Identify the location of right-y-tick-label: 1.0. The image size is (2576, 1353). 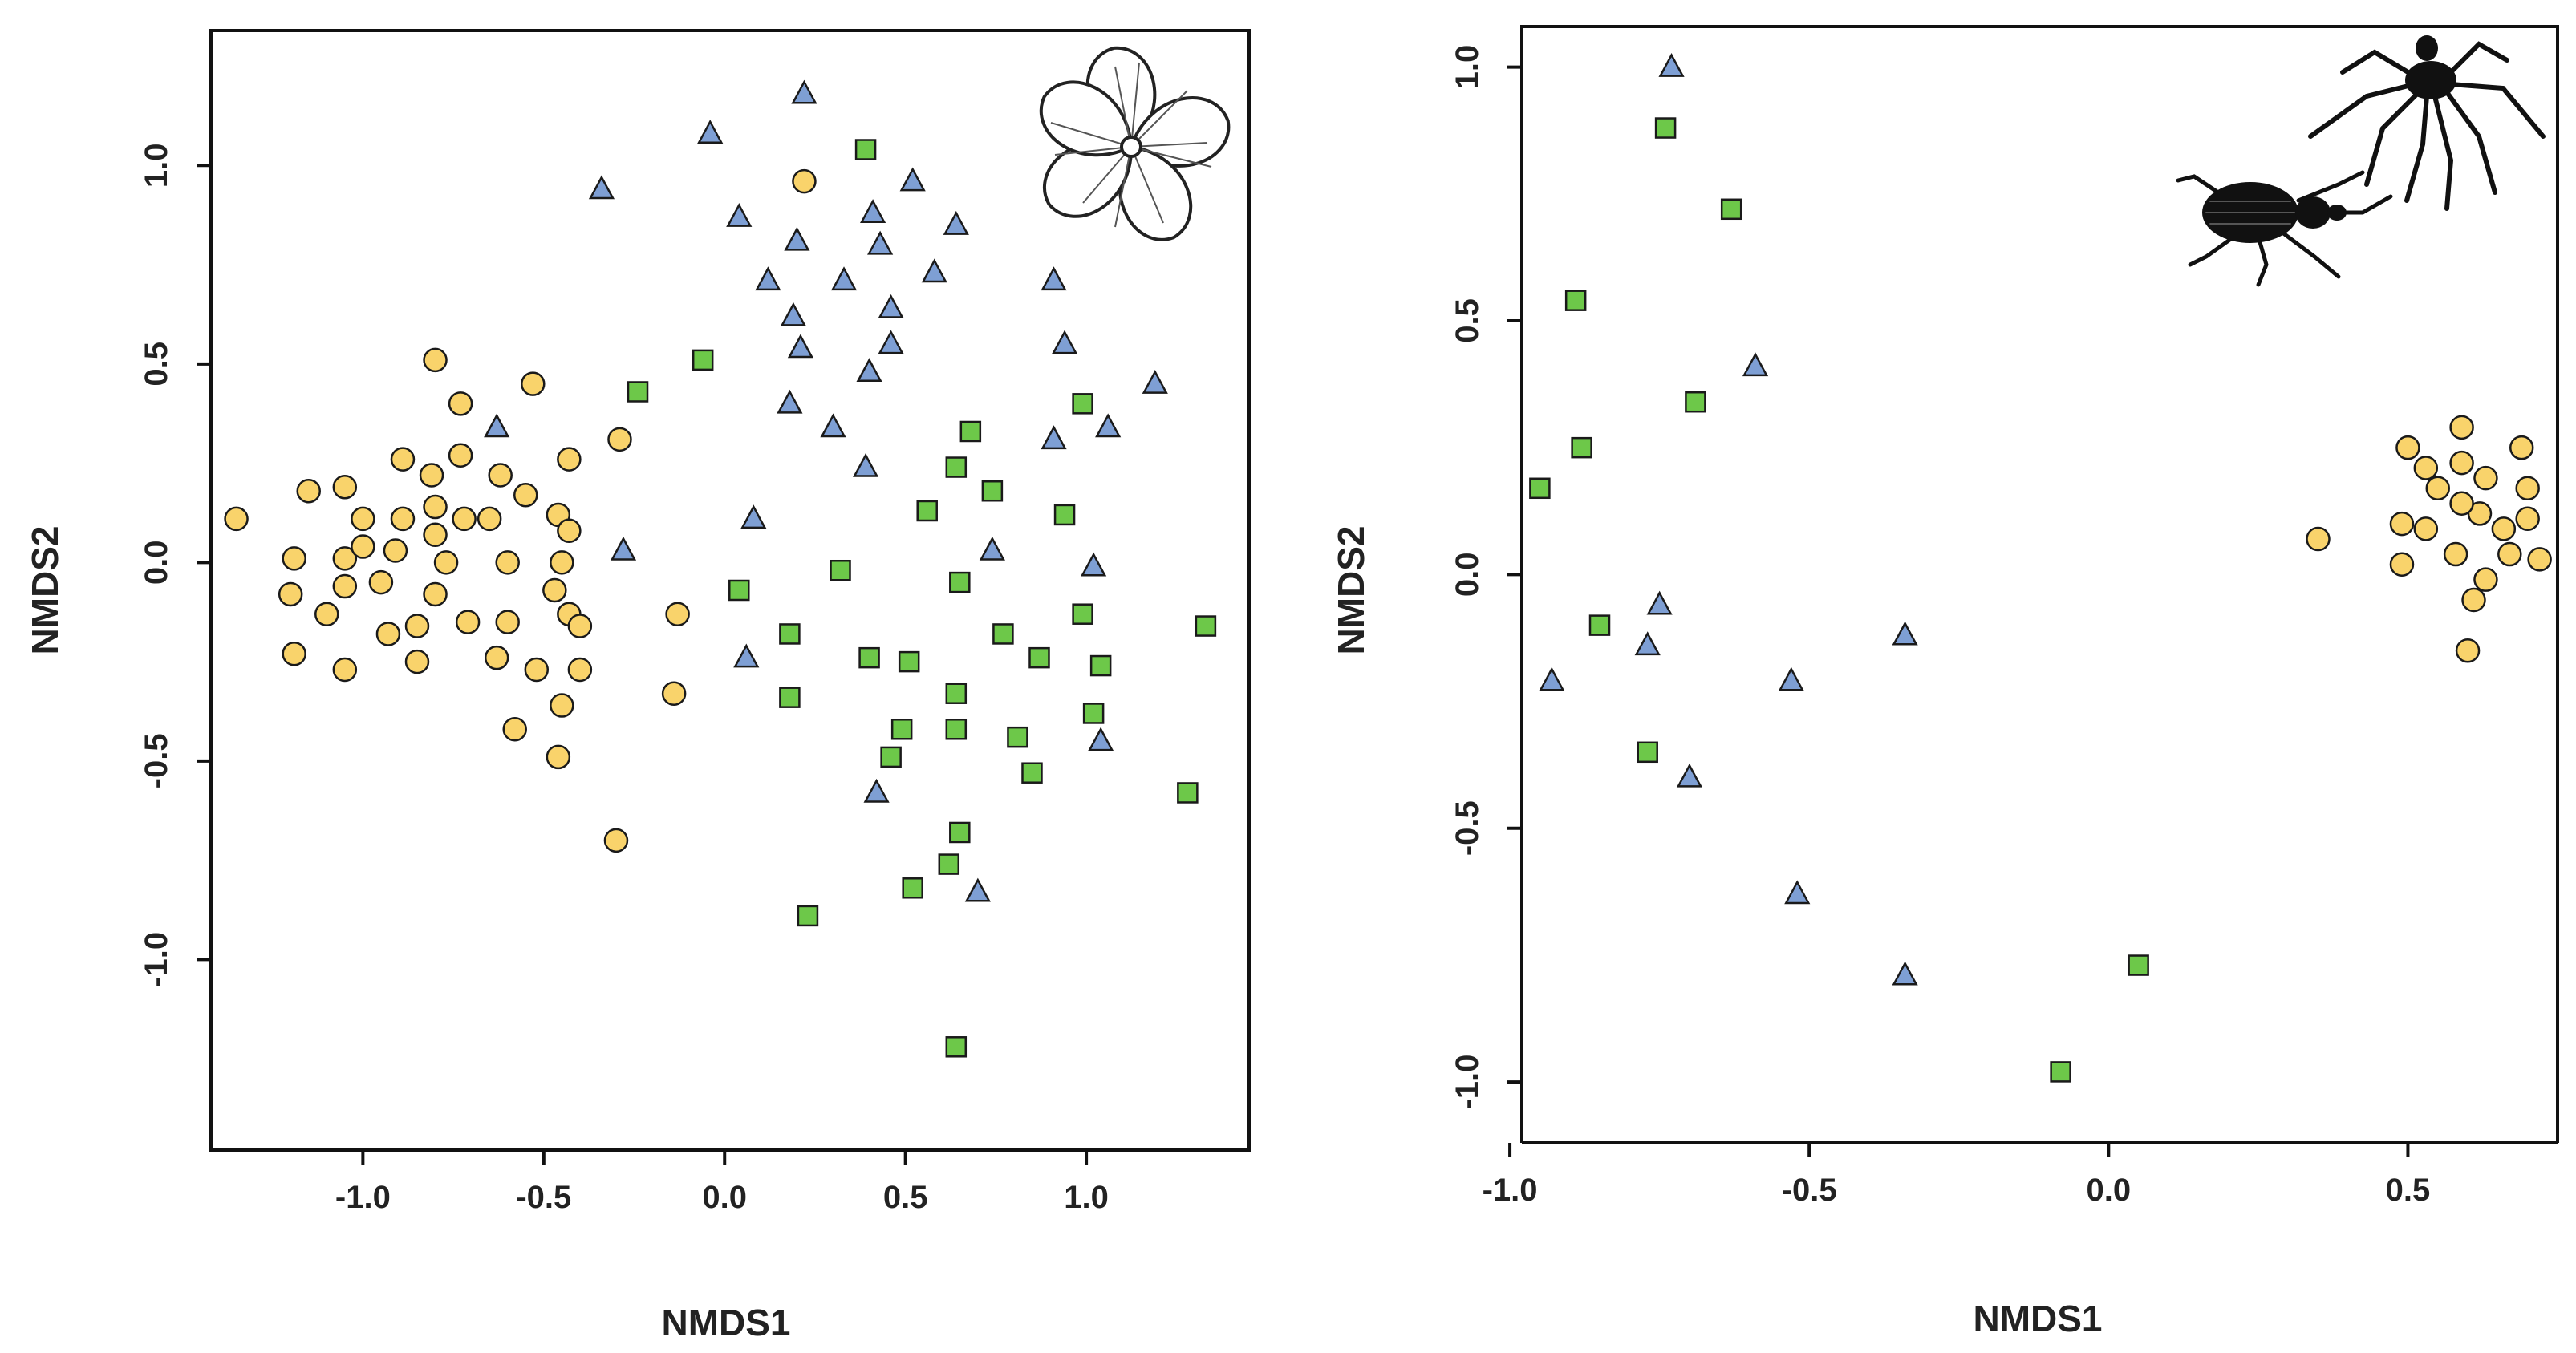
(1467, 67).